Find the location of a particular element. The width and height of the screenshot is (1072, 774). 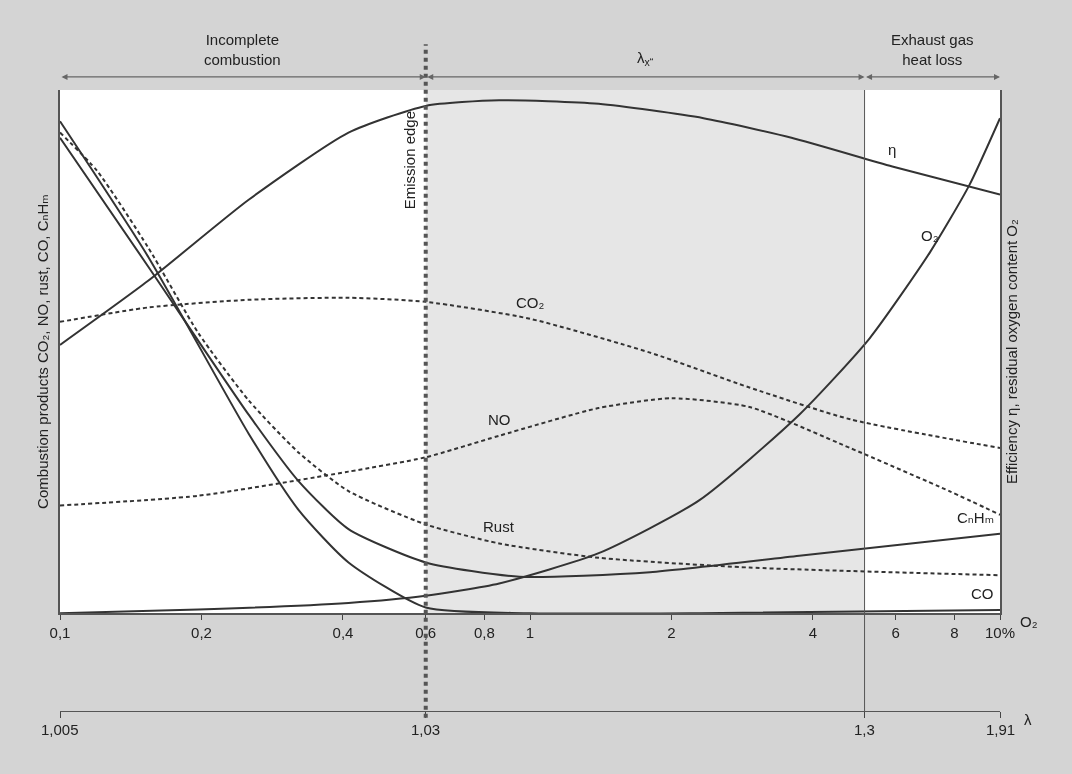

annotation: CₙHₘ is located at coordinates (975, 517).